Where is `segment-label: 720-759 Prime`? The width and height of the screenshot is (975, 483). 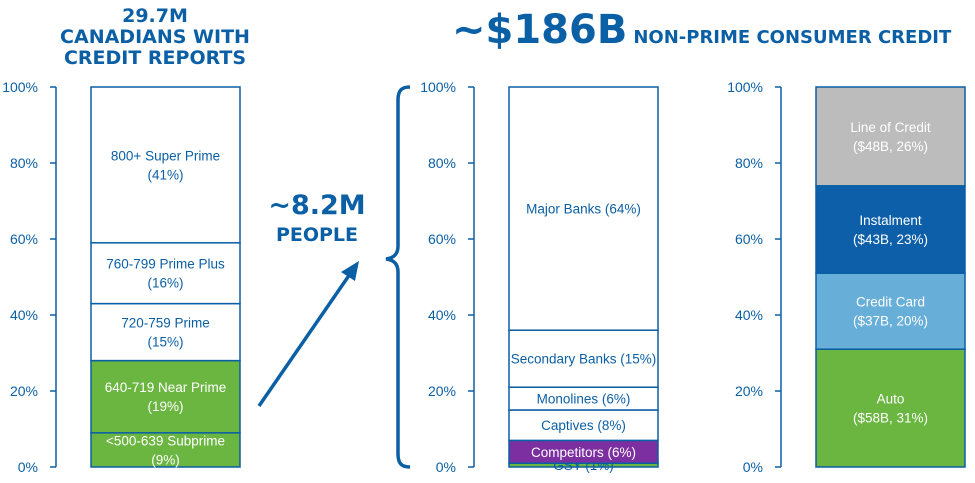 segment-label: 720-759 Prime is located at coordinates (165, 323).